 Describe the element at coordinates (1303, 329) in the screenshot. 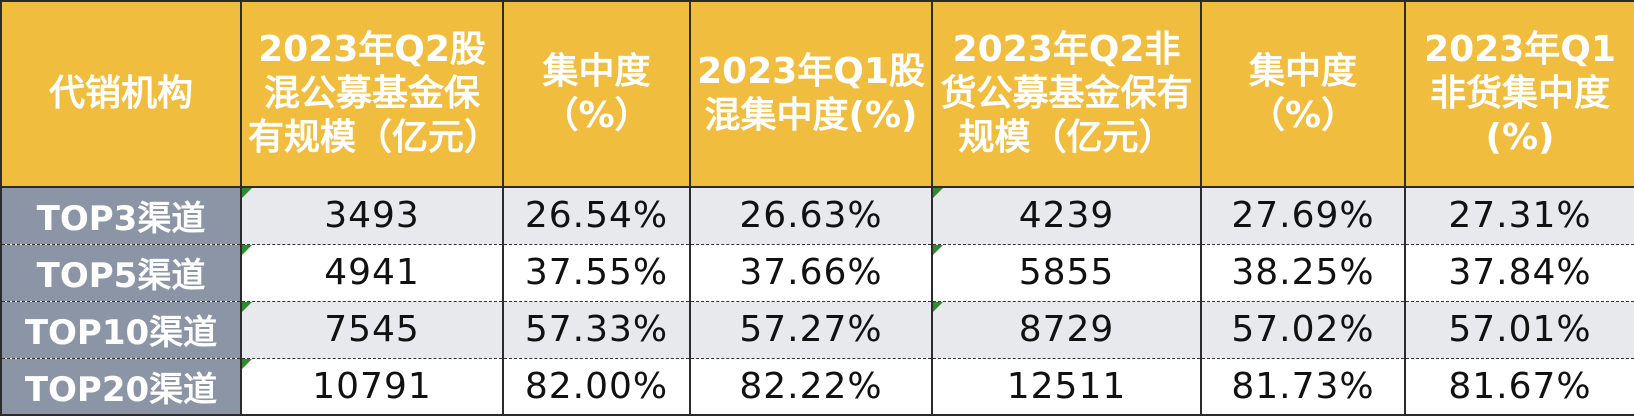

I see `cell-q2-nonmoney-concentration: 57.02%` at that location.